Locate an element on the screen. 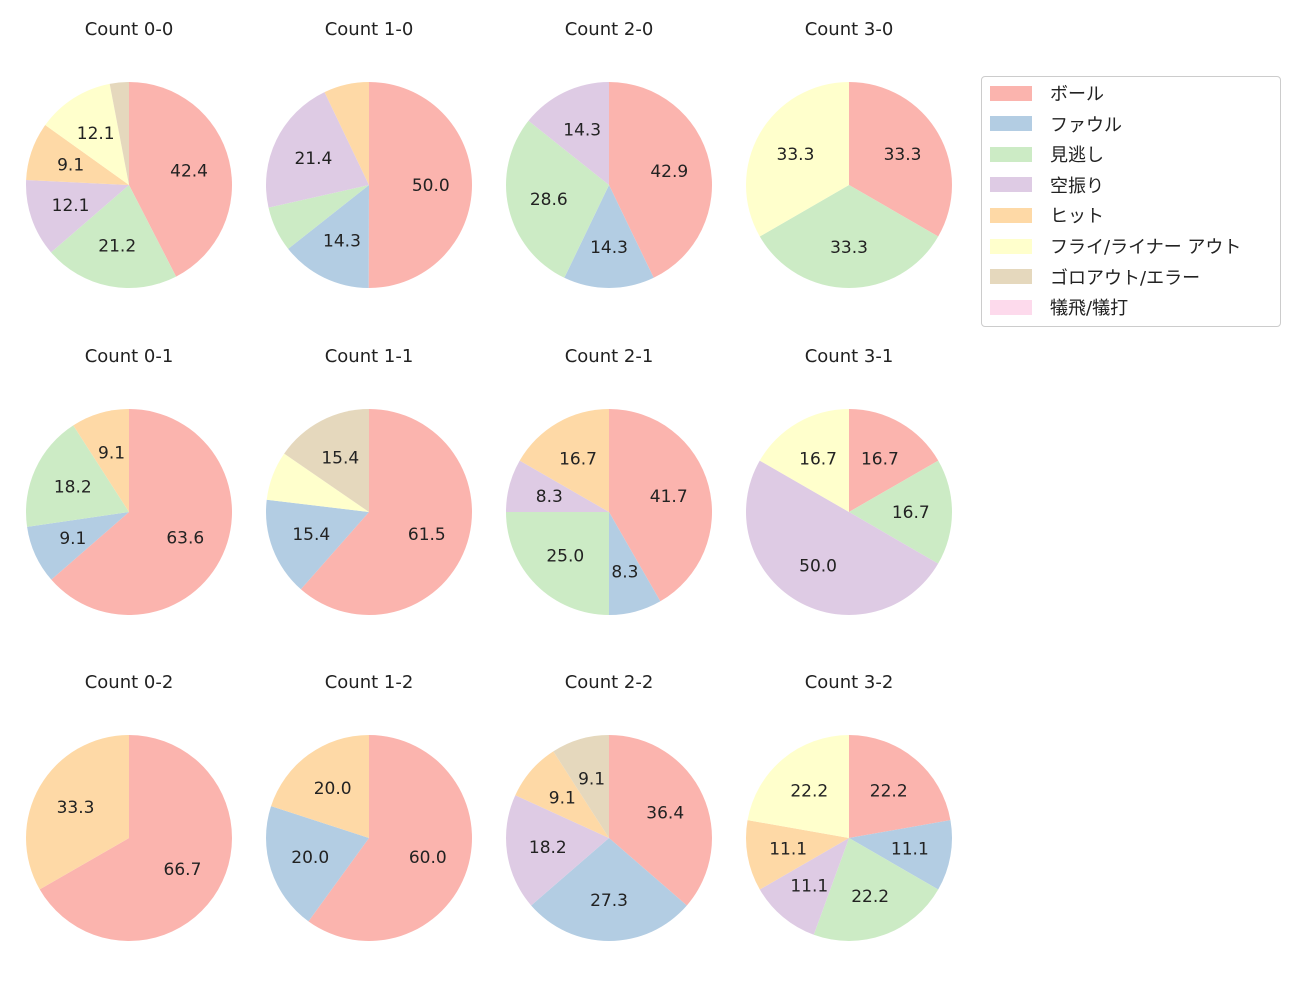 Image resolution: width=1300 pixels, height=1000 pixels. legend-label: フライ/ライナー アウト is located at coordinates (1146, 247).